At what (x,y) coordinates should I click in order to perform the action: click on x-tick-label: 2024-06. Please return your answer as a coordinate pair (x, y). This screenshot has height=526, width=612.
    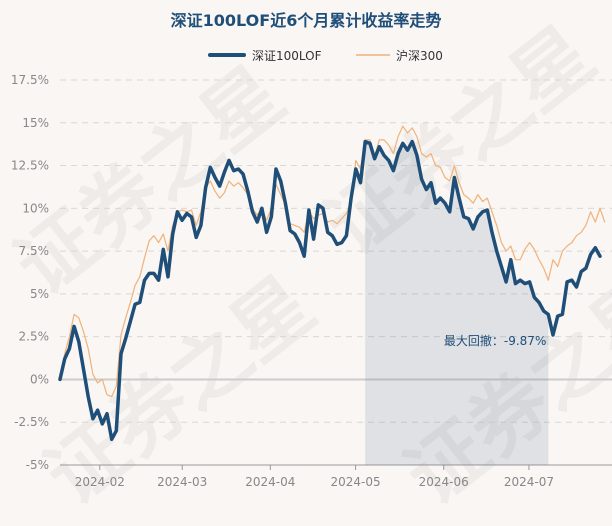
    Looking at the image, I should click on (444, 482).